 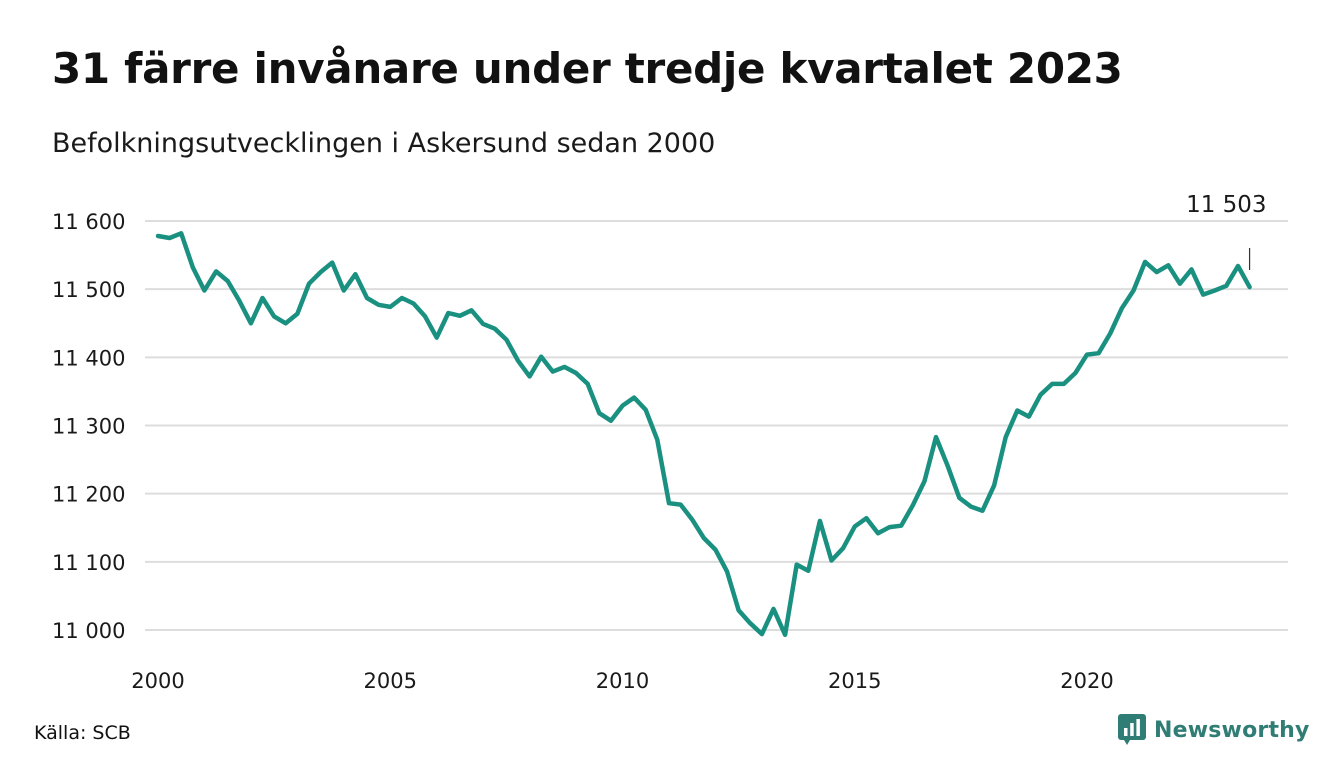 I want to click on x-tick-label: 2005, so click(x=390, y=681).